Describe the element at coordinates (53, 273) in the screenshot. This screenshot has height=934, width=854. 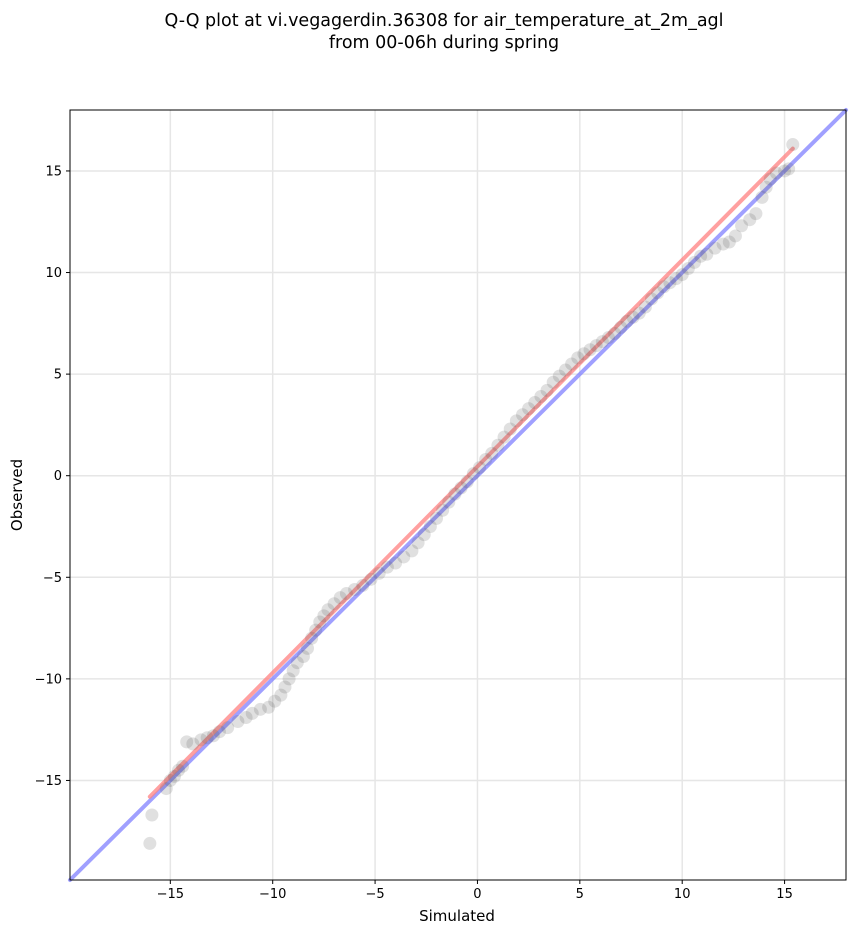
I see `y-tick-label: 10` at that location.